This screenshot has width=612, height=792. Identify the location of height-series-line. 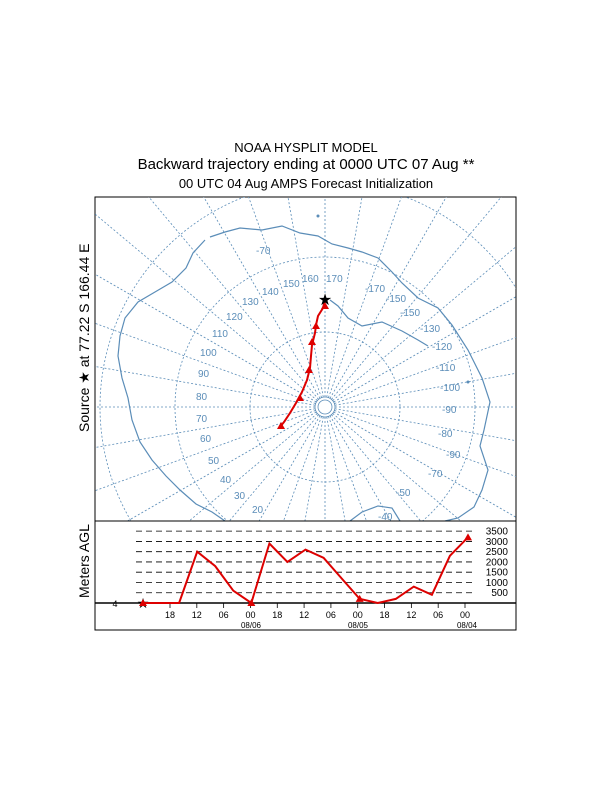
(306, 570).